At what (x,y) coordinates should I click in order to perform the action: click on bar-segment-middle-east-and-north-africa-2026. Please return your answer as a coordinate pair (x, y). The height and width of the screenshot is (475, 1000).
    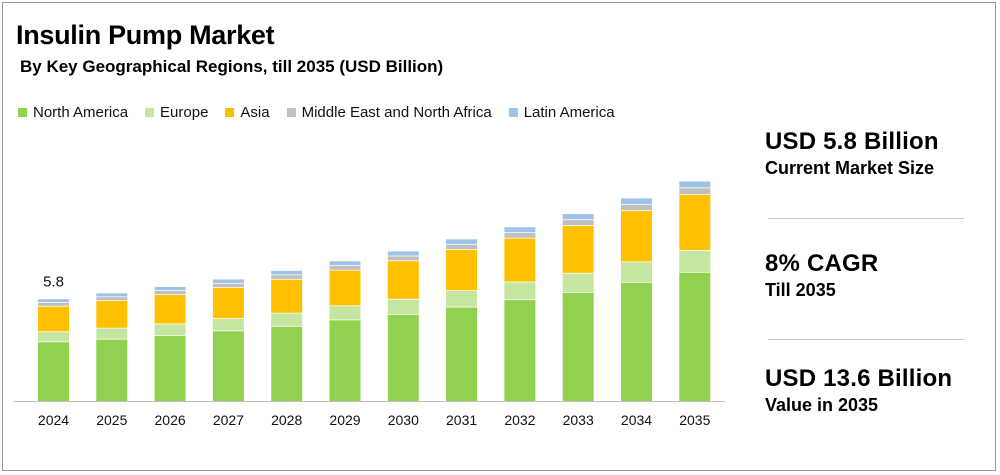
    Looking at the image, I should click on (170, 292).